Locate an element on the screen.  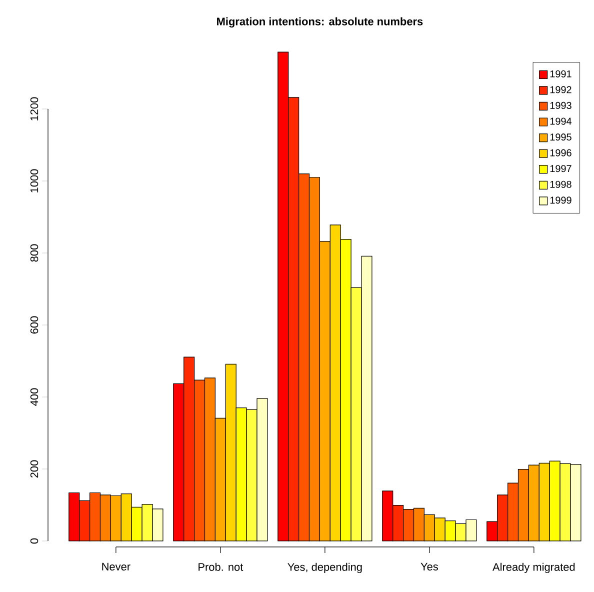
legend-label: 1999 is located at coordinates (561, 200).